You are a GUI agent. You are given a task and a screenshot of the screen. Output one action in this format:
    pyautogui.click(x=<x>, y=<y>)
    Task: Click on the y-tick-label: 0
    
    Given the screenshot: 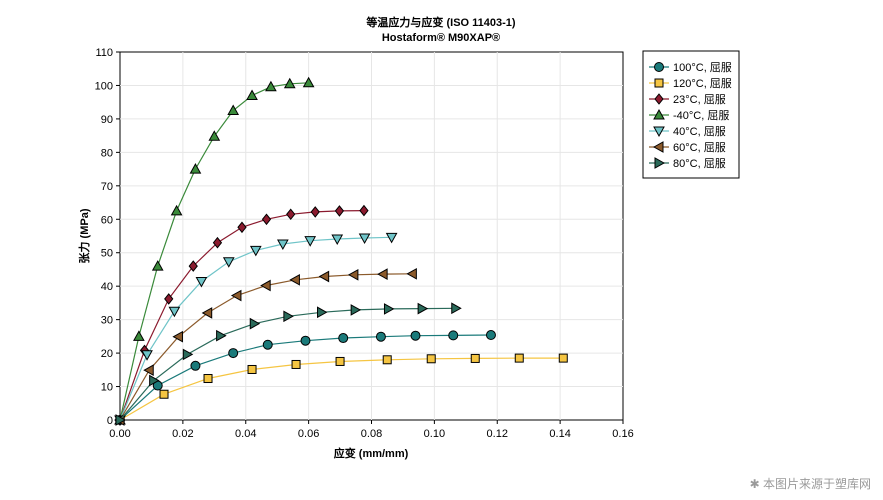 What is the action you would take?
    pyautogui.click(x=110, y=421)
    